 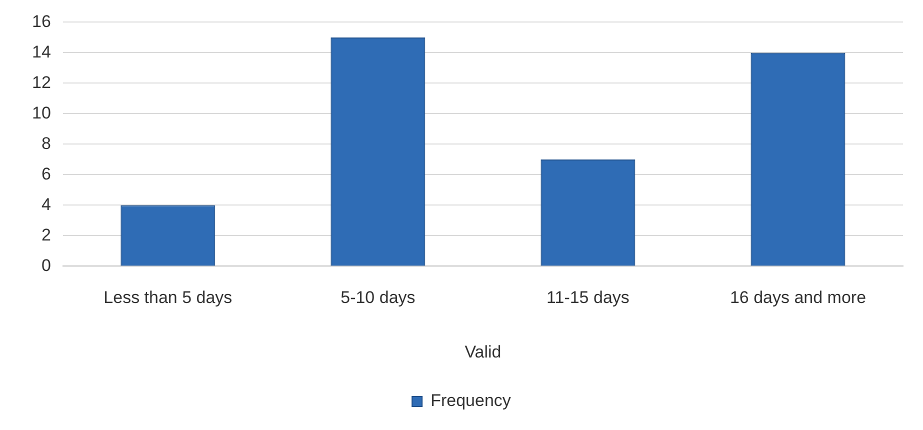 What do you see at coordinates (378, 298) in the screenshot?
I see `x-tick-label: 5-10 days` at bounding box center [378, 298].